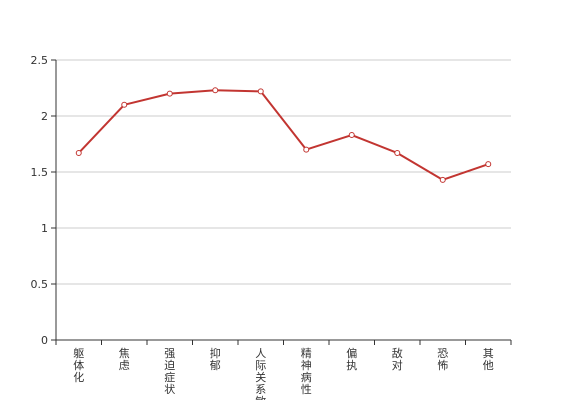 This screenshot has height=404, width=567. What do you see at coordinates (283, 375) in the screenshot?
I see `x-axis-tick-labels: 躯体化 焦虑 强迫症状 抑郁 人际关系敏感 精神病性 偏执 敌对 恐怖 其他` at bounding box center [283, 375].